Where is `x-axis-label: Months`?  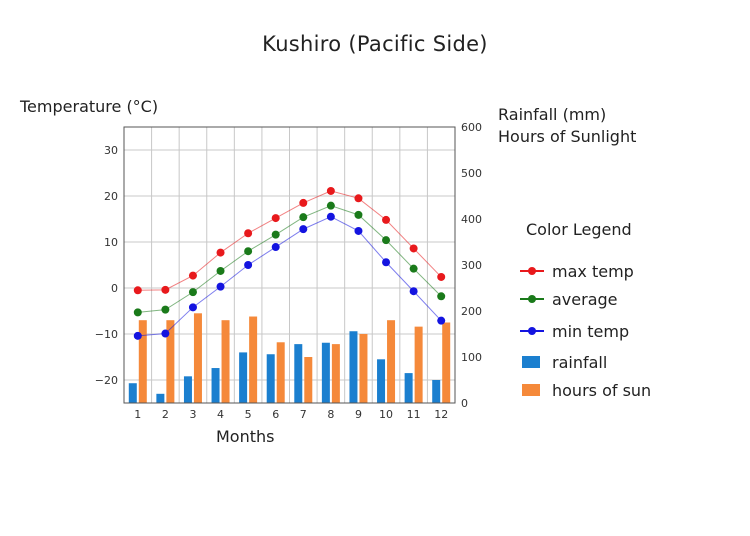
x-axis-label: Months is located at coordinates (245, 436).